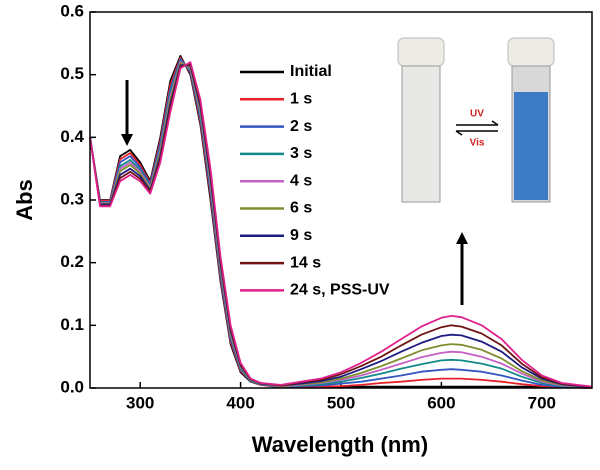 This screenshot has width=600, height=470. I want to click on x-tick-label: 600, so click(441, 402).